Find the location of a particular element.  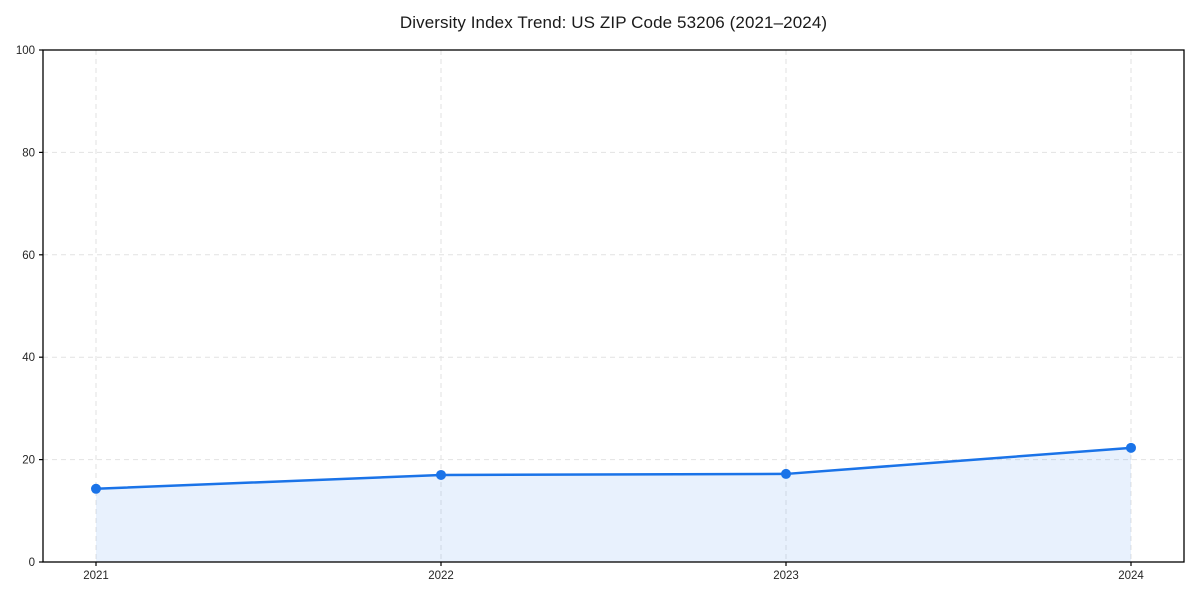

y-tick-label-20: 20 is located at coordinates (28, 461).